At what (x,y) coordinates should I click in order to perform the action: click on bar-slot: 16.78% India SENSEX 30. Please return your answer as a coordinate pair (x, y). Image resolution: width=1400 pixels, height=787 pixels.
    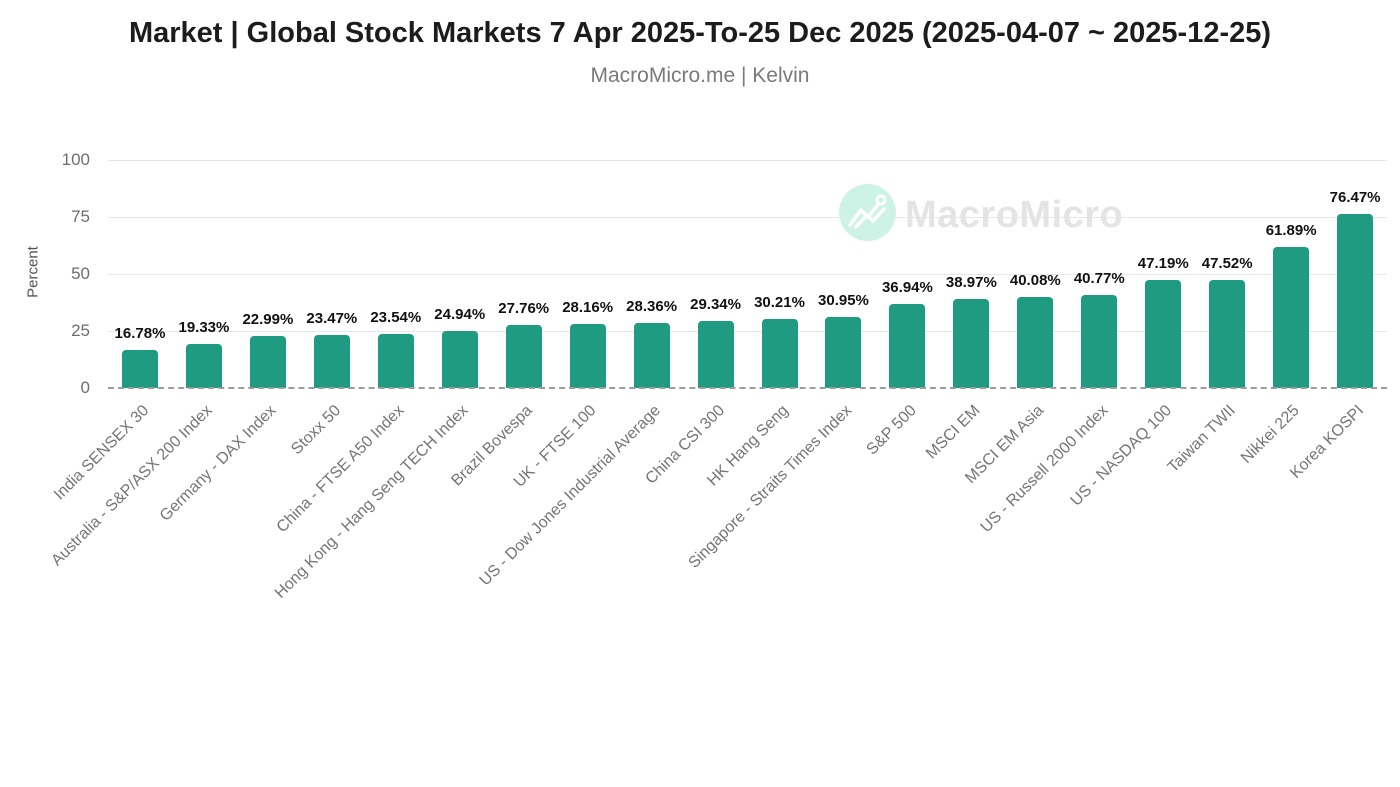
    Looking at the image, I should click on (111, 332).